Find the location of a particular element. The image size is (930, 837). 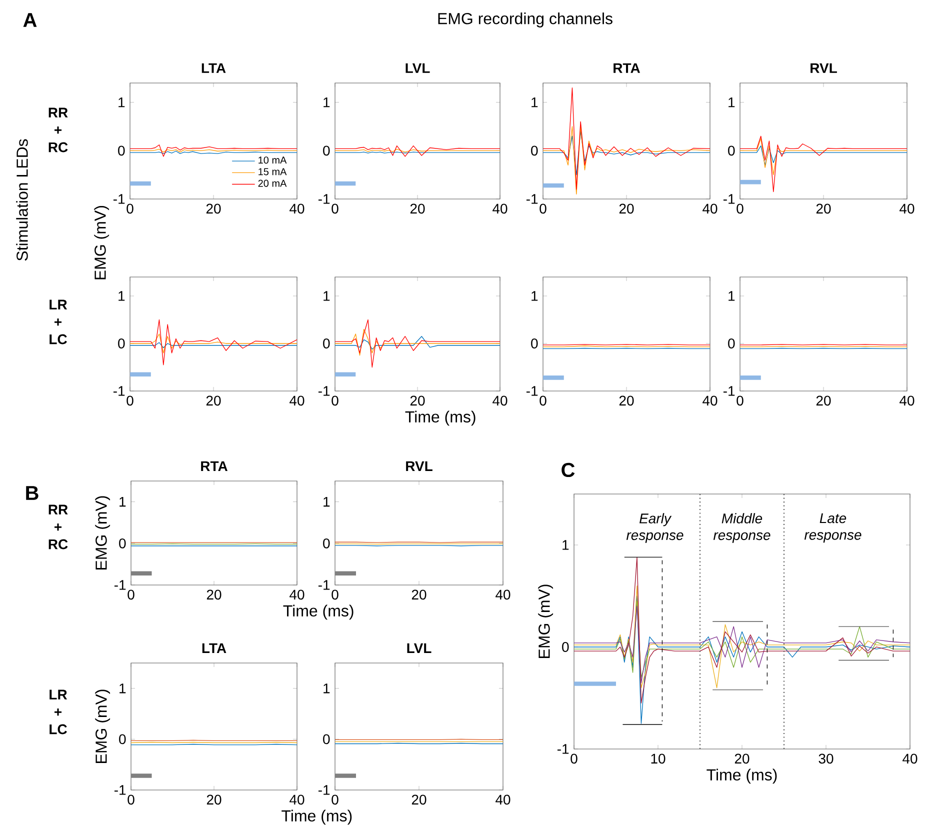

annotation: Late response is located at coordinates (833, 528).